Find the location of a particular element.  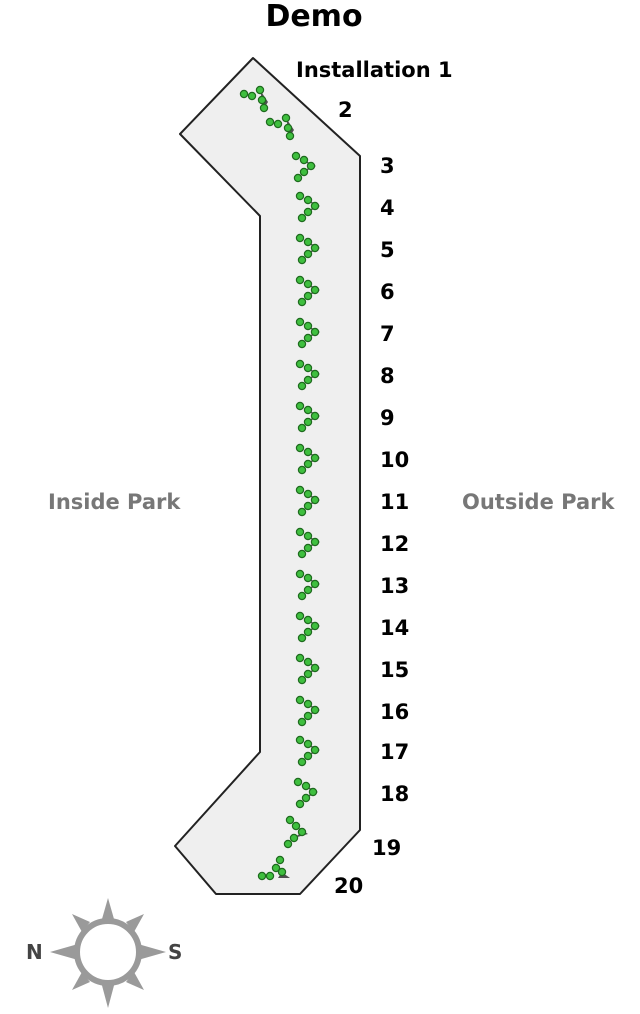

compass-ring is located at coordinates (108, 952).